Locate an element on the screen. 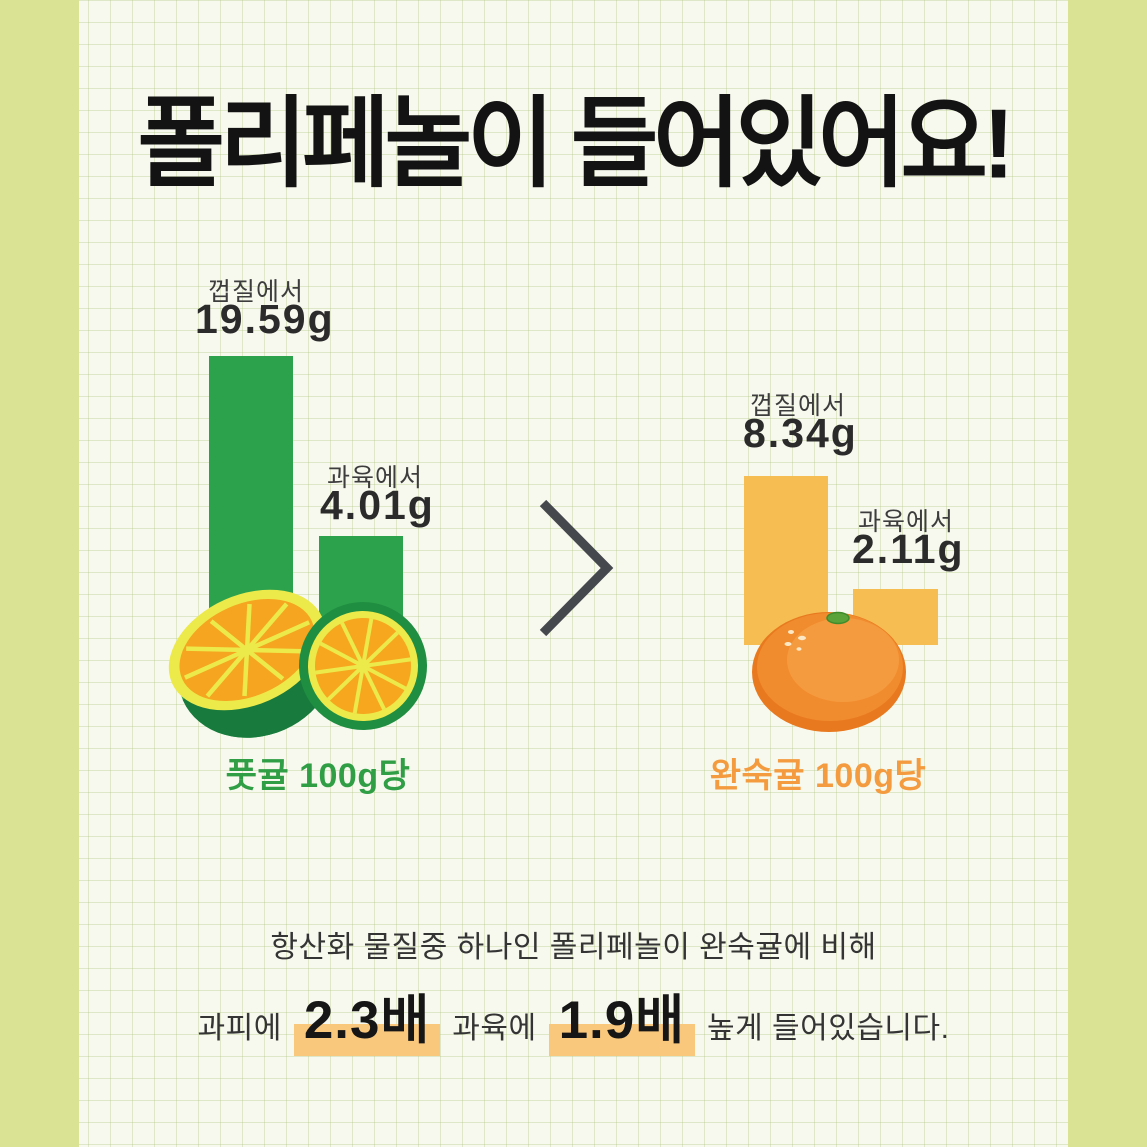 The image size is (1147, 1147). line2-middle: 과육에 is located at coordinates (494, 1028).